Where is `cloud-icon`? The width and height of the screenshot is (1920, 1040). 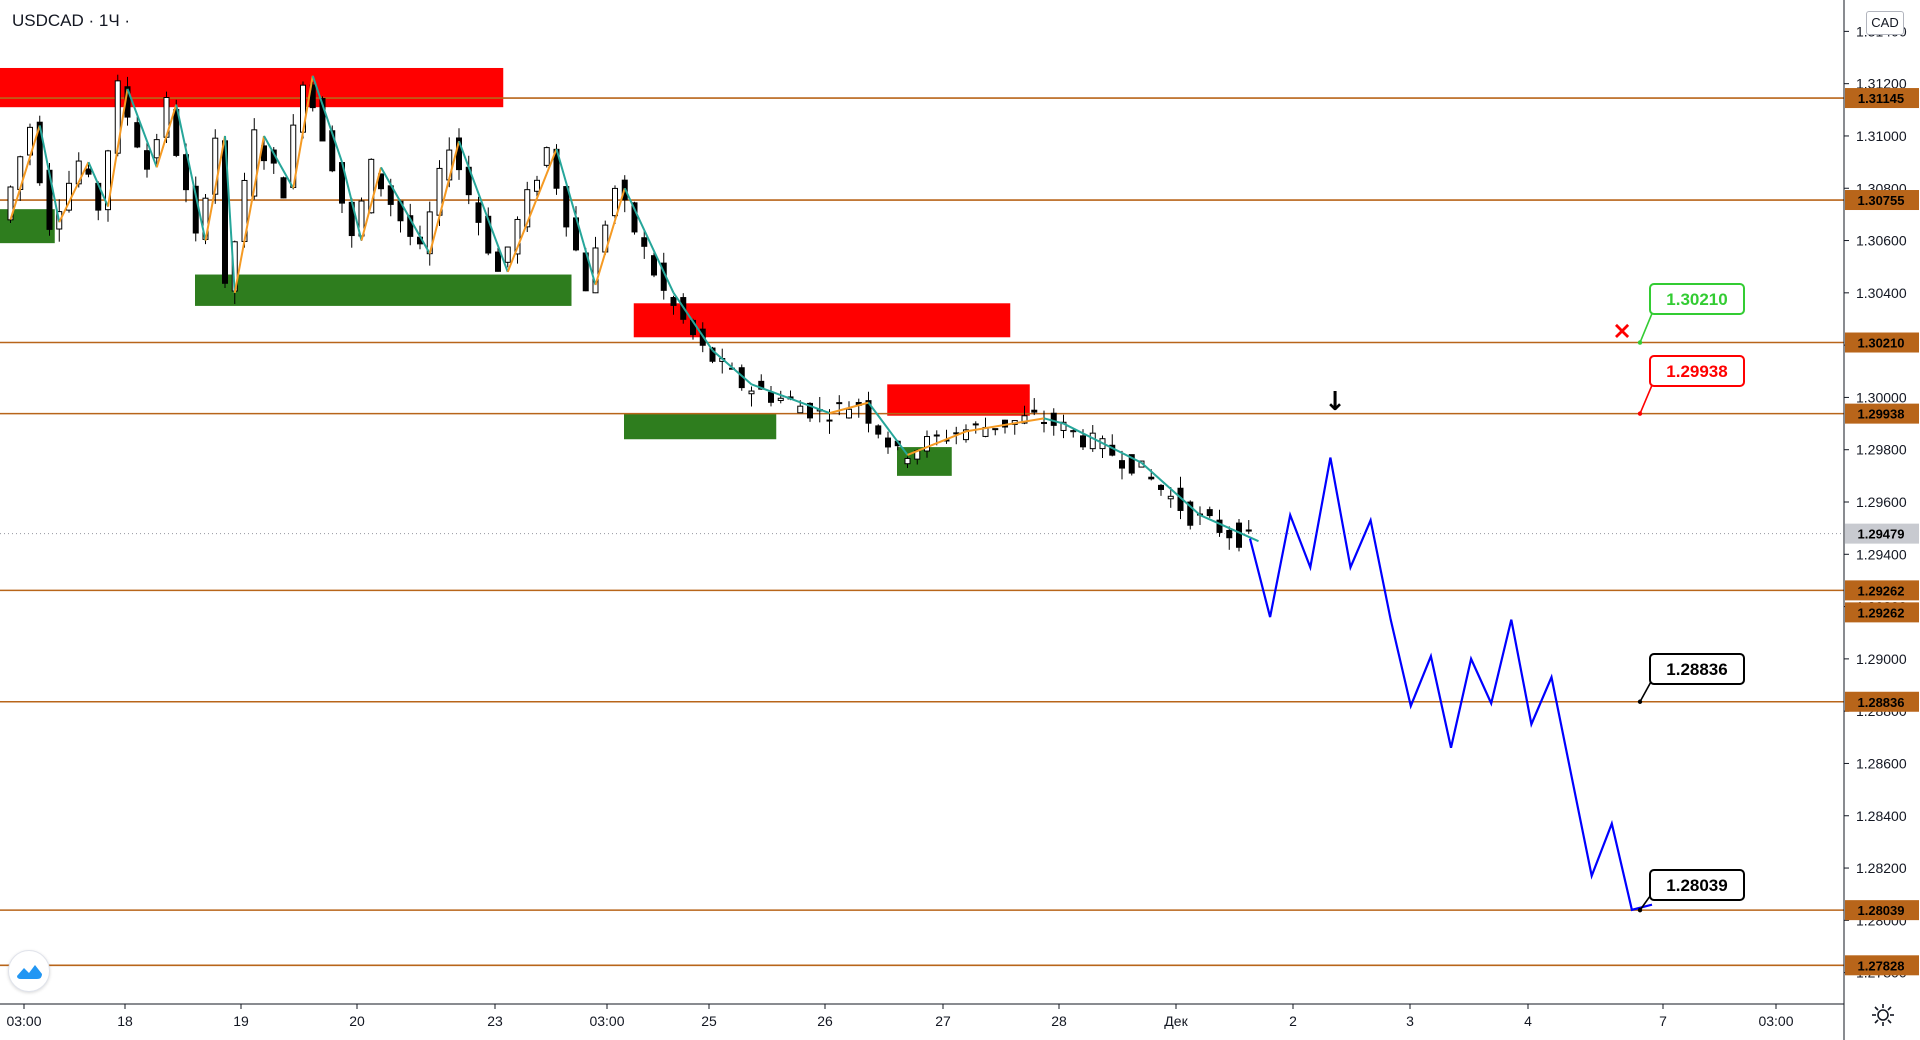 cloud-icon is located at coordinates (29, 972).